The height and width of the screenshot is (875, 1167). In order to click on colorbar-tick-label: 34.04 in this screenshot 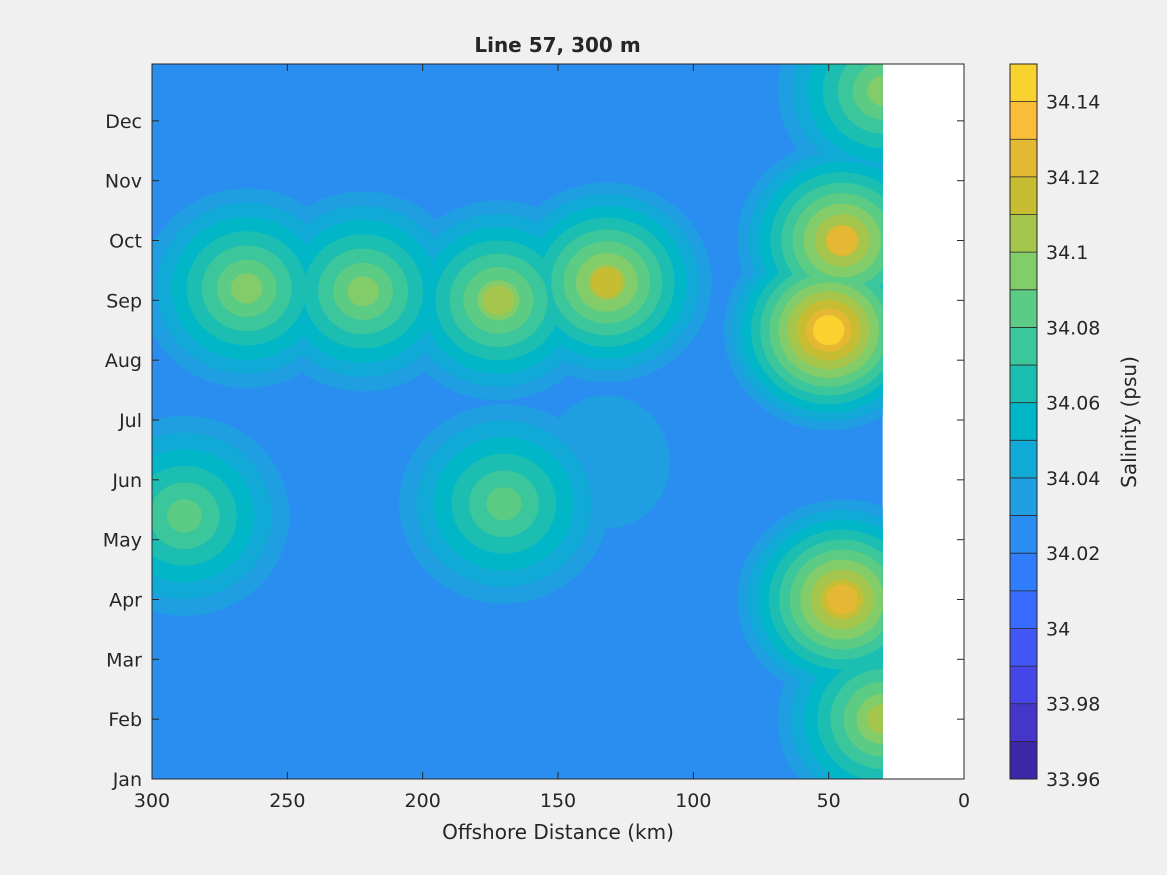, I will do `click(1073, 479)`.